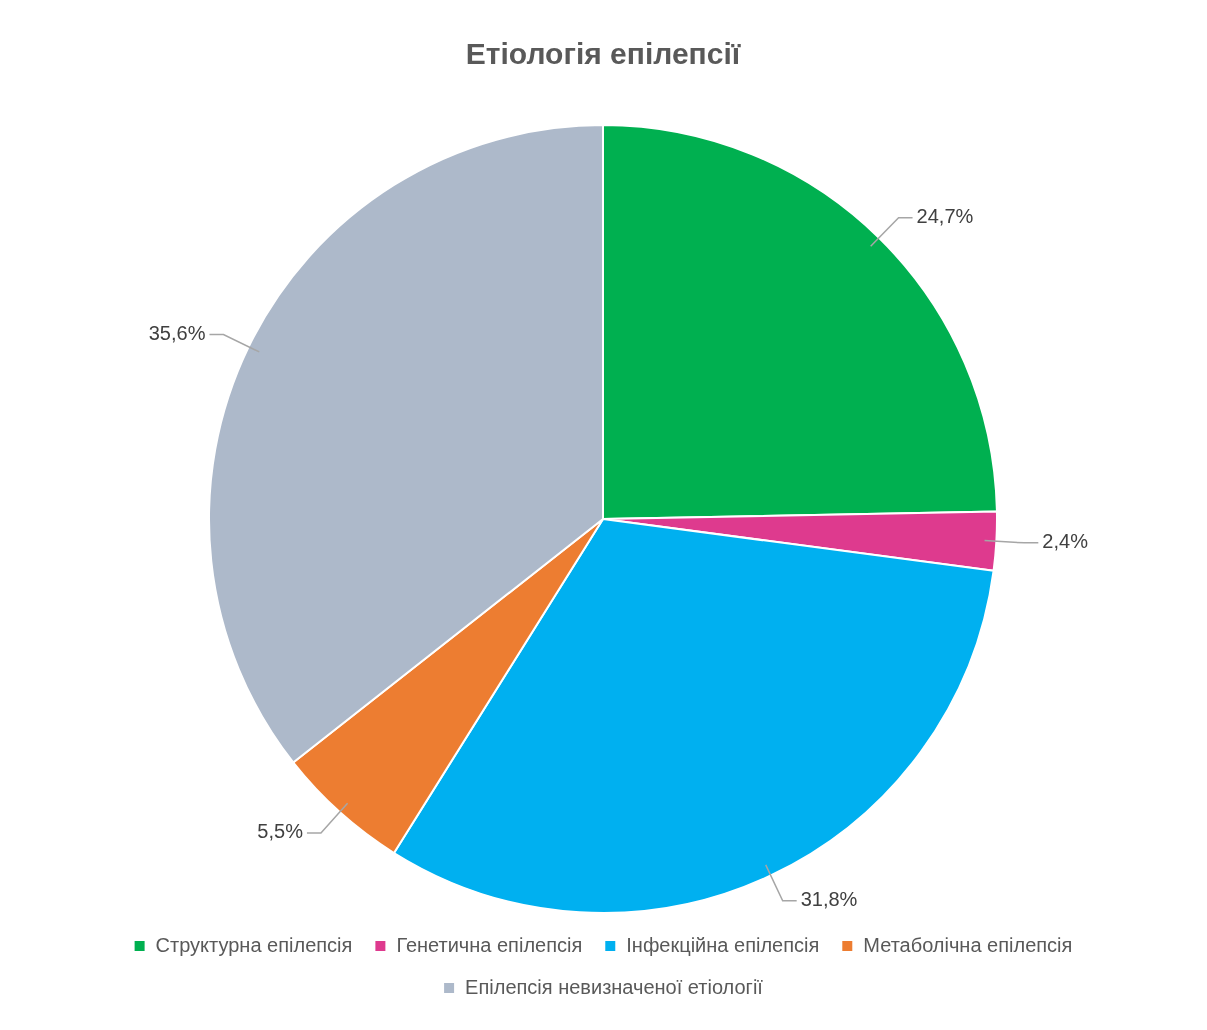 This screenshot has width=1207, height=1030. I want to click on legend-label: Інфекційна епілепсія, so click(723, 944).